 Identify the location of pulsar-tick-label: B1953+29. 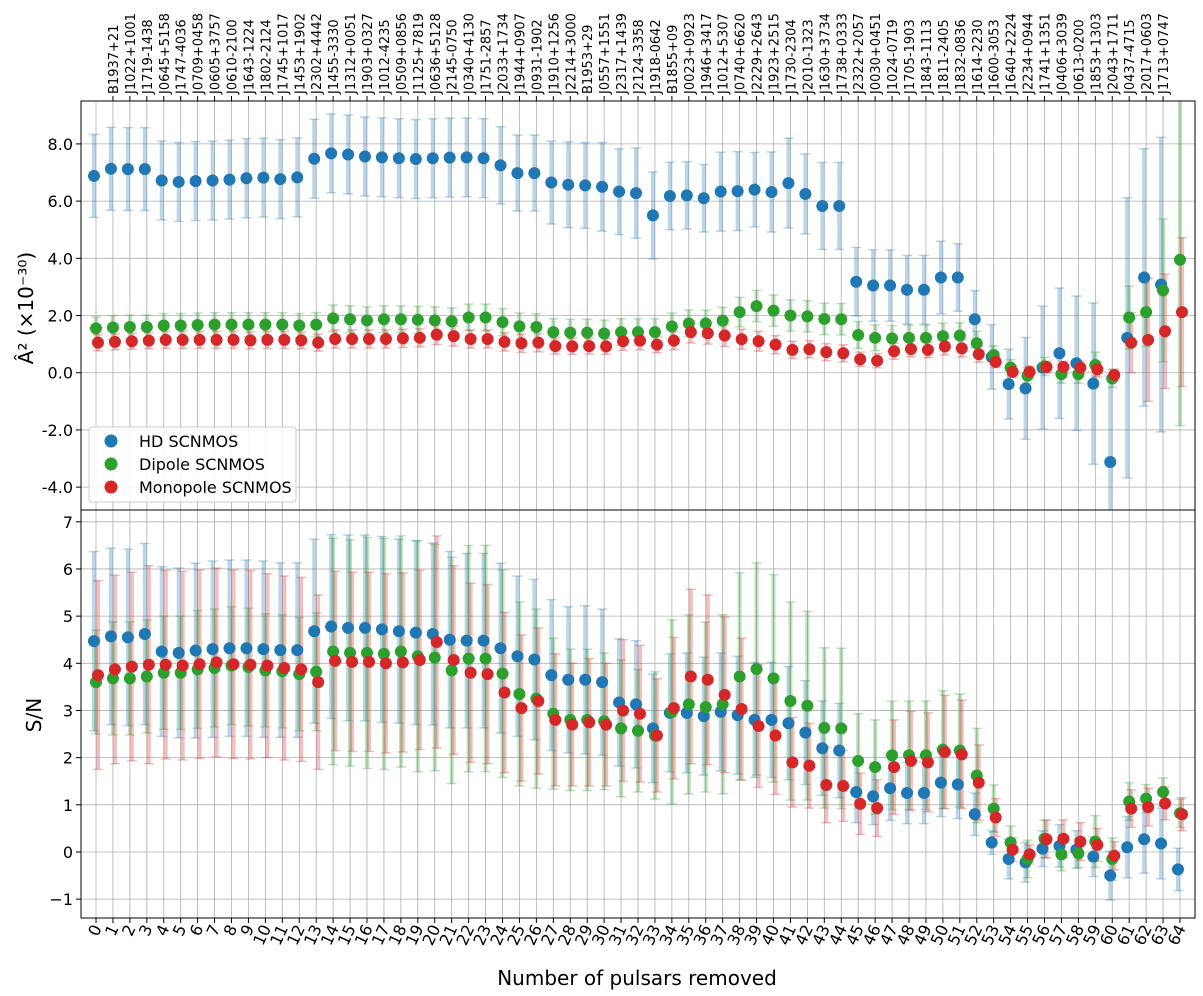
(588, 59).